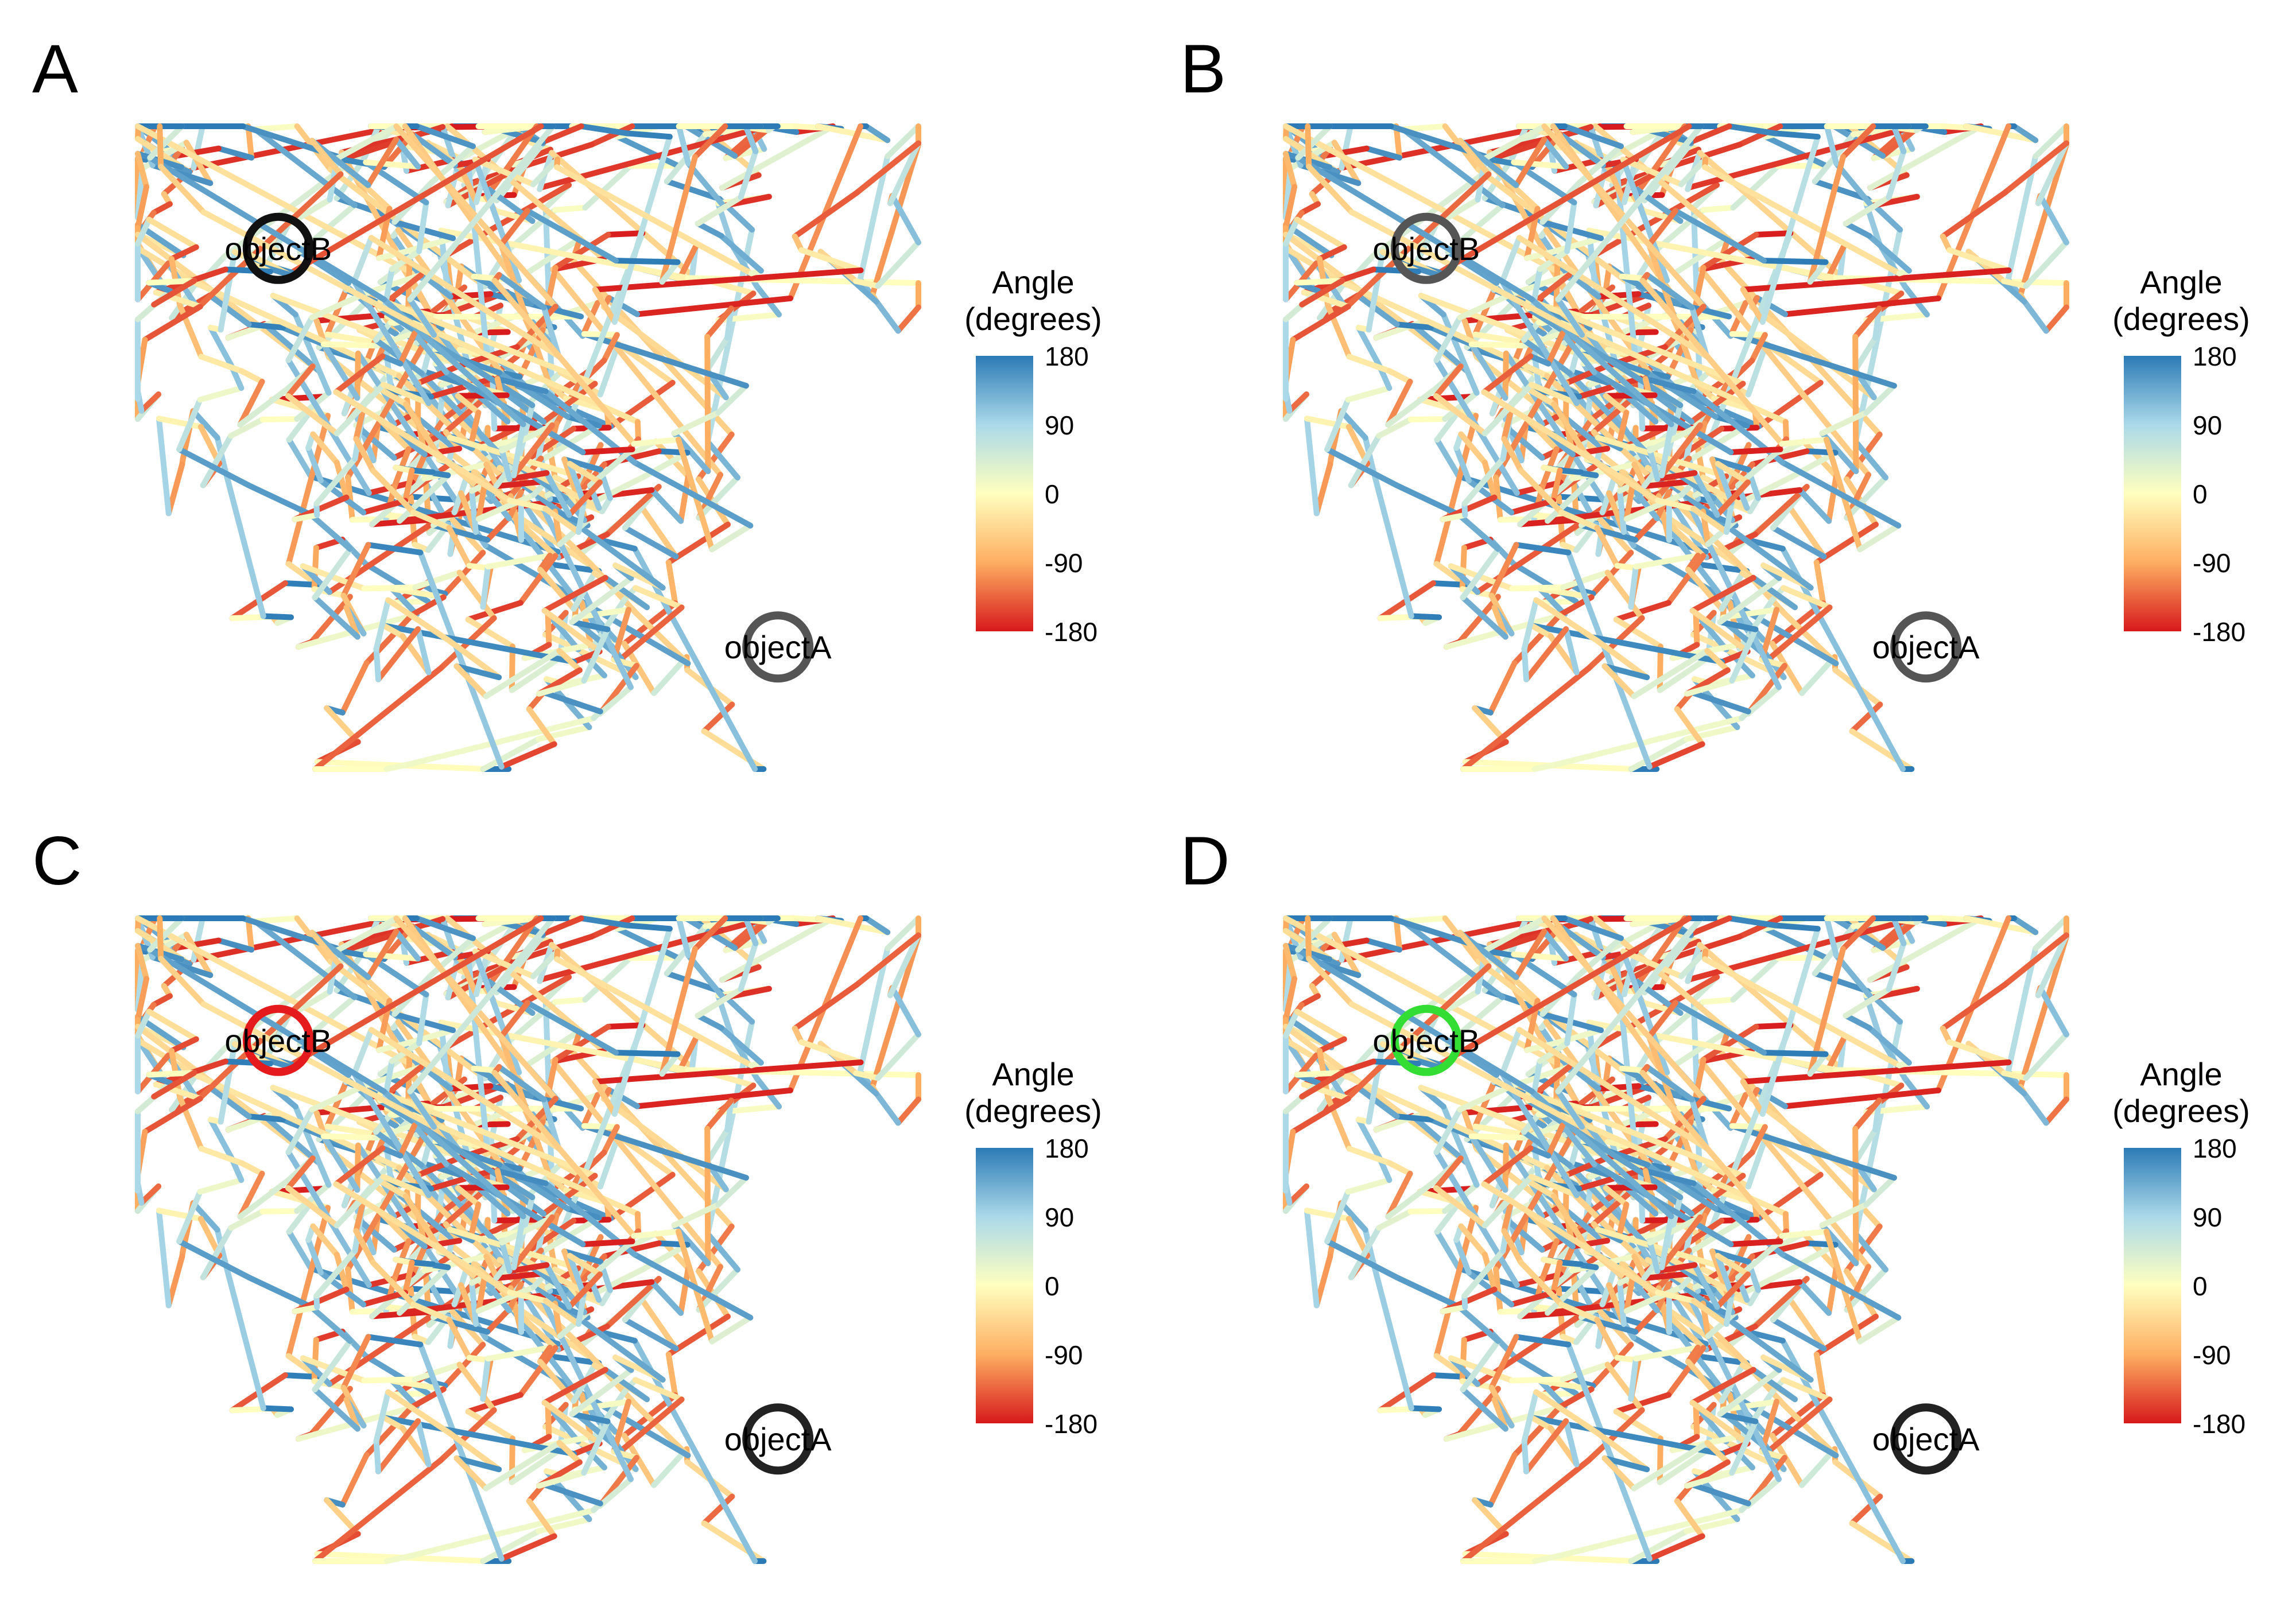 This screenshot has width=2296, height=1607. Describe the element at coordinates (55, 68) in the screenshot. I see `panel-letter: A` at that location.